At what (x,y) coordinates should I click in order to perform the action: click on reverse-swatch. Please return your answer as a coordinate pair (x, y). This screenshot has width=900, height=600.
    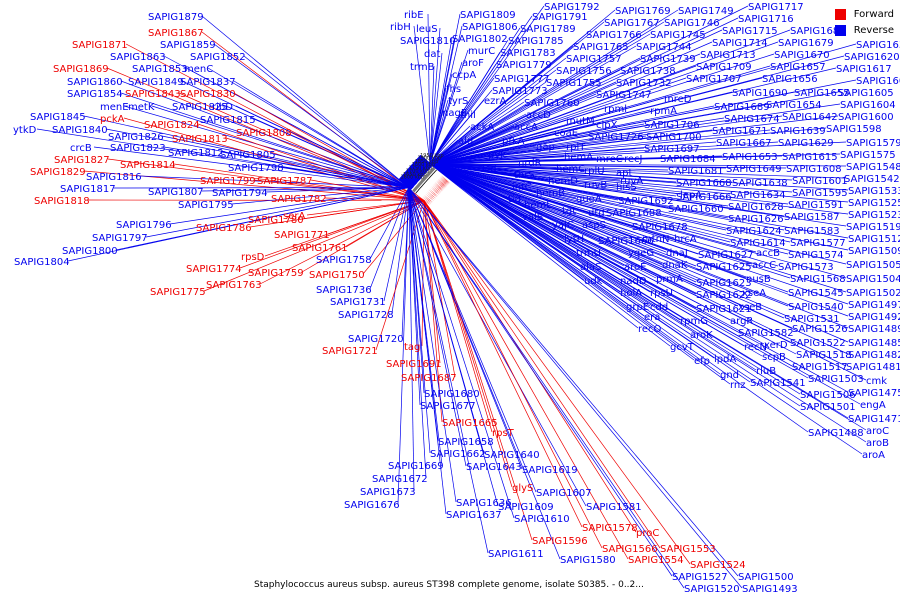
    Looking at the image, I should click on (840, 30).